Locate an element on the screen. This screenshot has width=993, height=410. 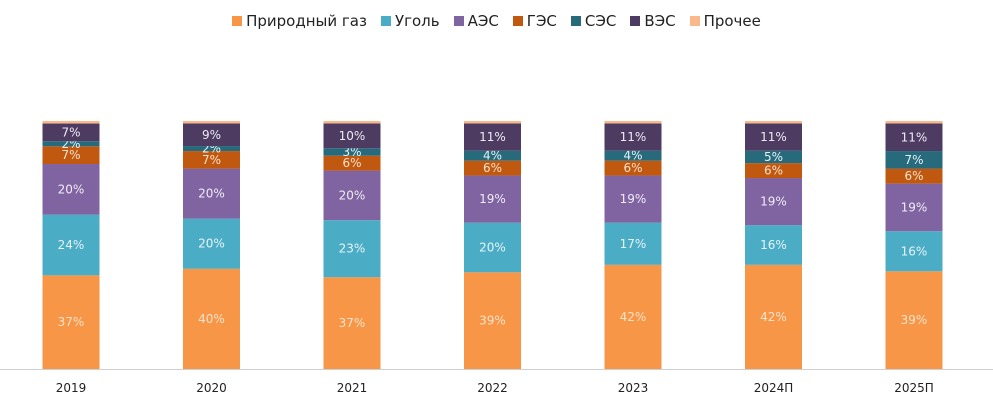
bar-stack-2021: 37% 23% 20% 6%3% 10% is located at coordinates (352, 245).